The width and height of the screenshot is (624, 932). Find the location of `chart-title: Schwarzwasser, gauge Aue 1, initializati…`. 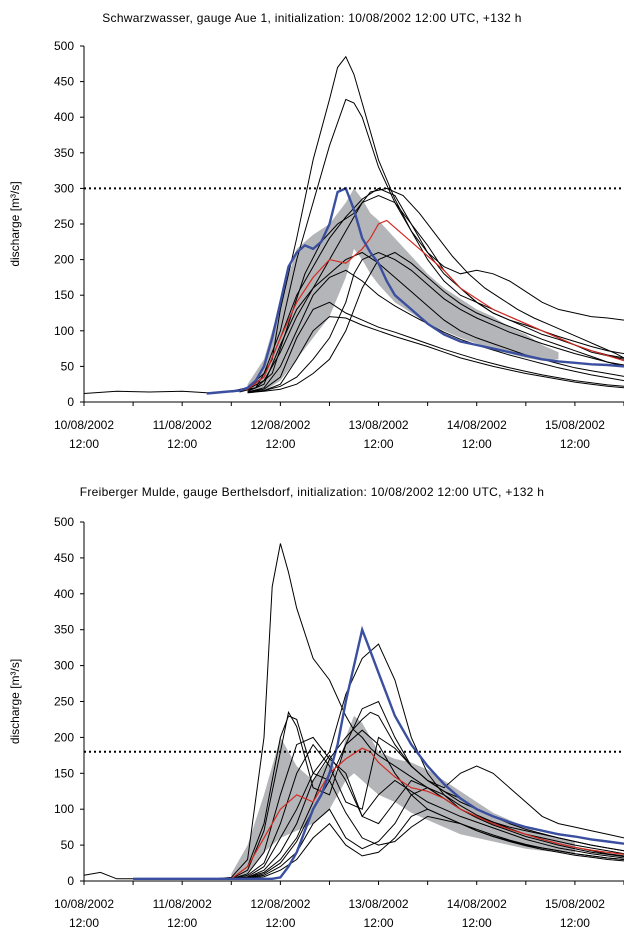

chart-title: Schwarzwasser, gauge Aue 1, initializati… is located at coordinates (312, 18).